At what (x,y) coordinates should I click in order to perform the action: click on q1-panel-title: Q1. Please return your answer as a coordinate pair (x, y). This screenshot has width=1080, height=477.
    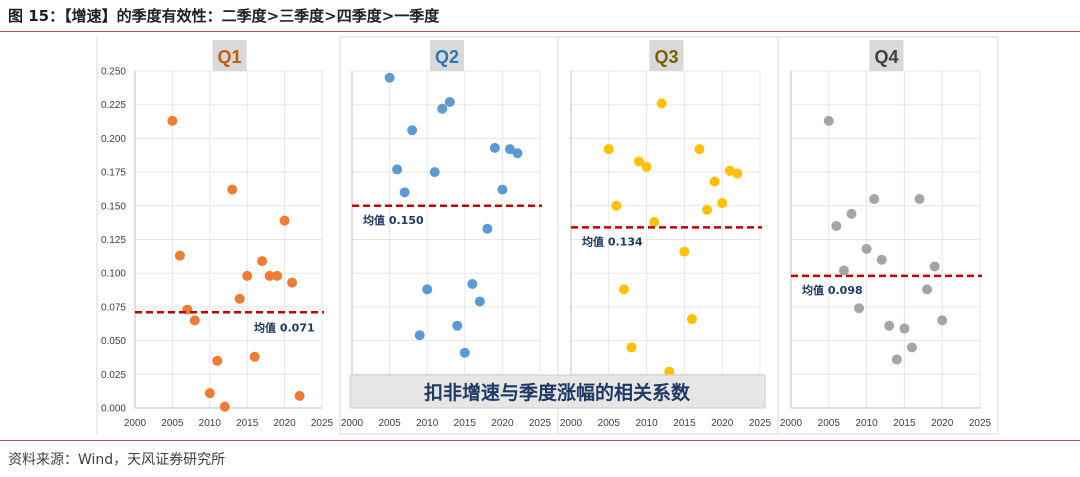
    Looking at the image, I should click on (229, 57).